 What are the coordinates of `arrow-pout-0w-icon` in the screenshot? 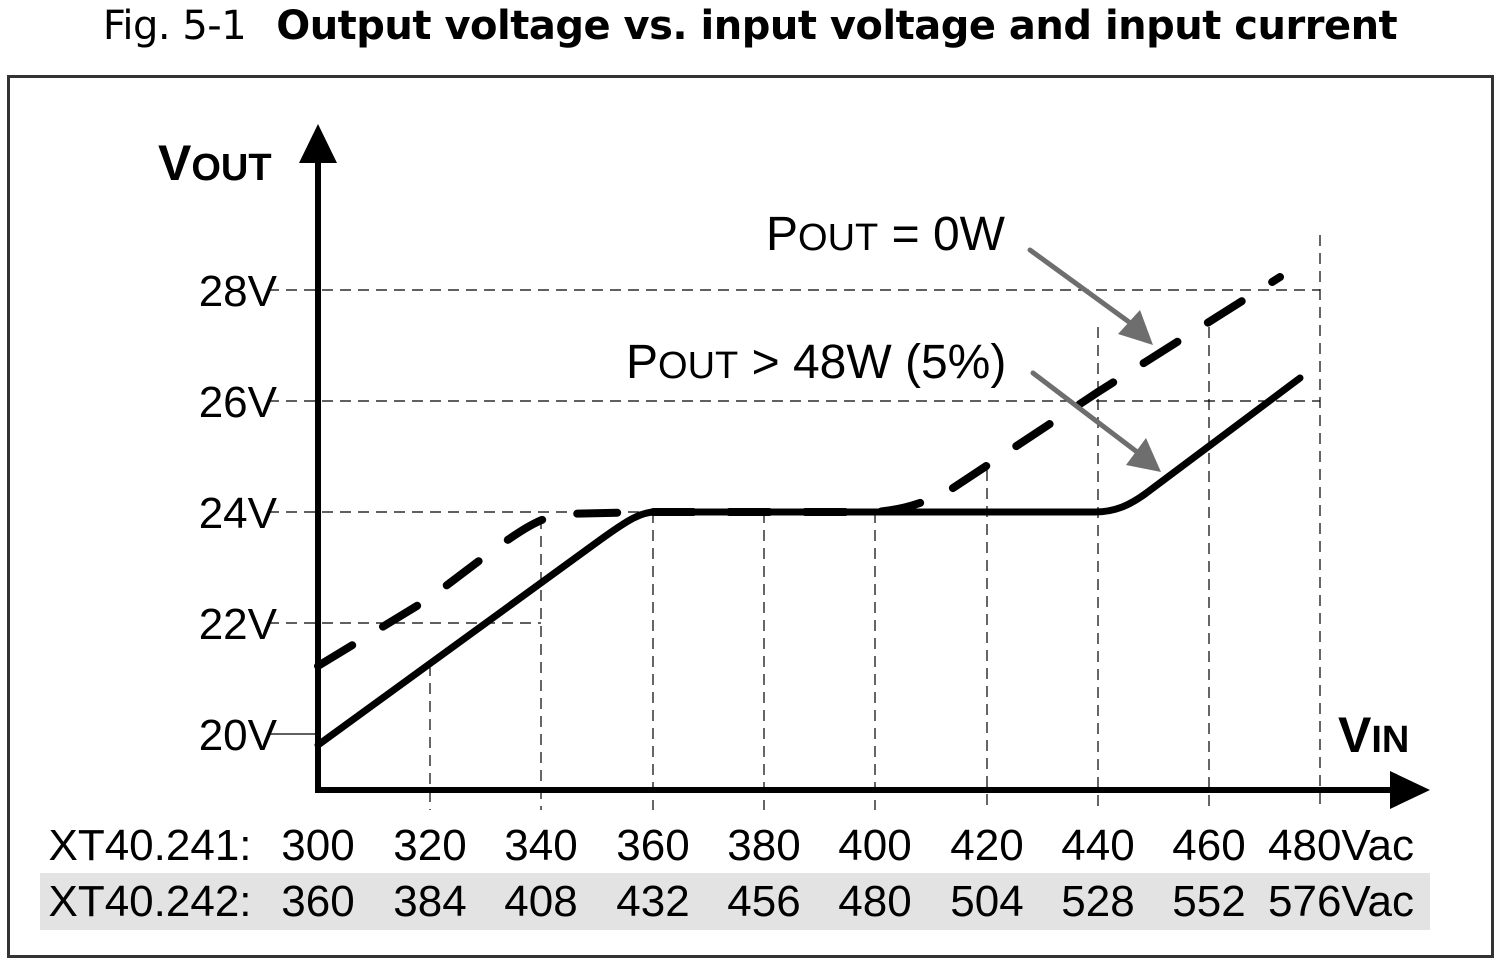 It's located at (1135, 327).